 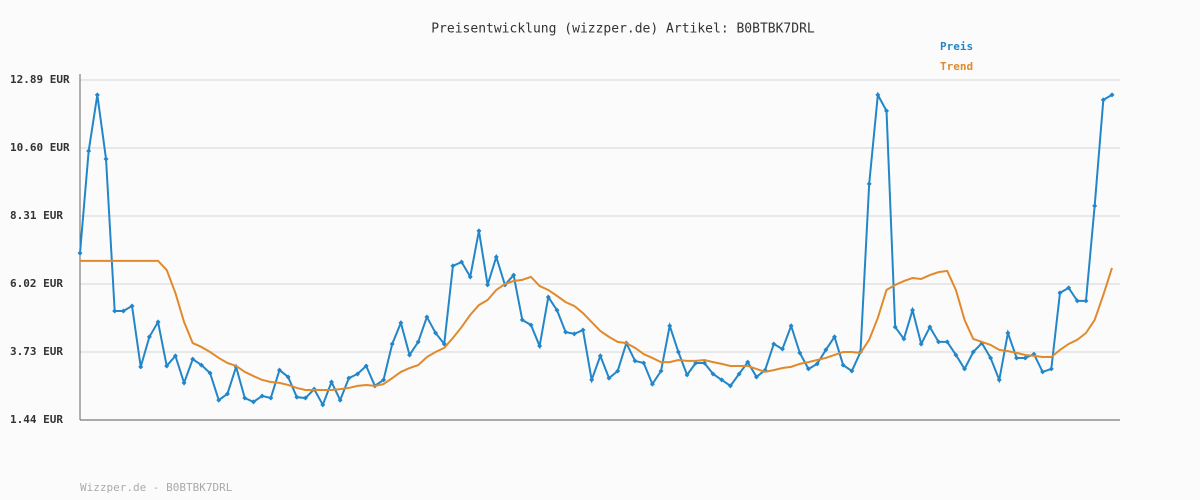 What do you see at coordinates (40, 79) in the screenshot?
I see `y-tick-label: 12.89 EUR` at bounding box center [40, 79].